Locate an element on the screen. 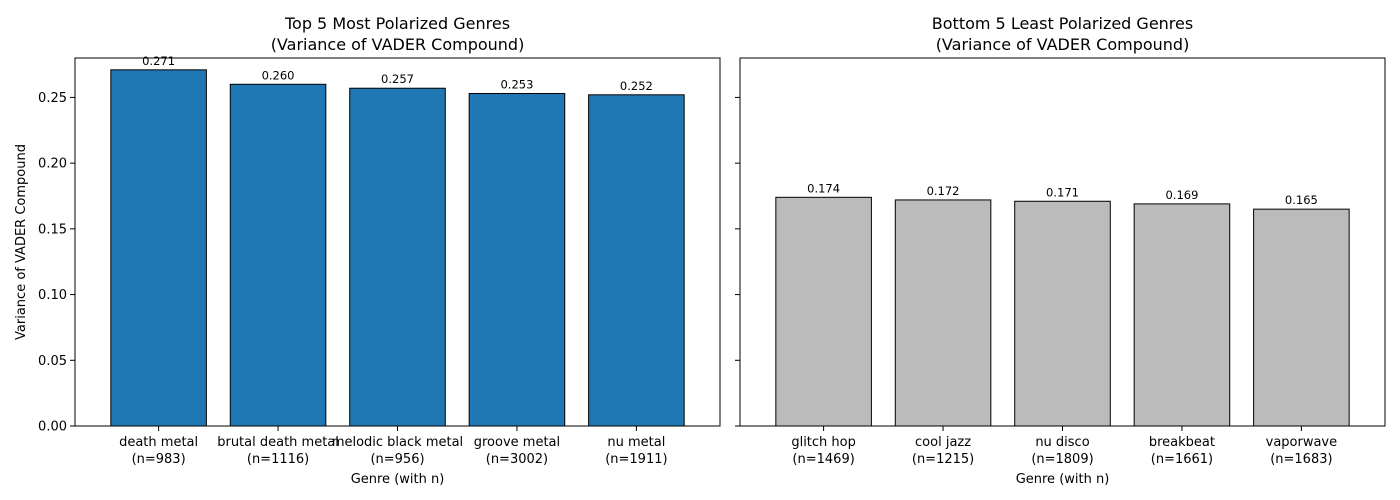  x-tick-label-count: (n=1469) is located at coordinates (823, 459).